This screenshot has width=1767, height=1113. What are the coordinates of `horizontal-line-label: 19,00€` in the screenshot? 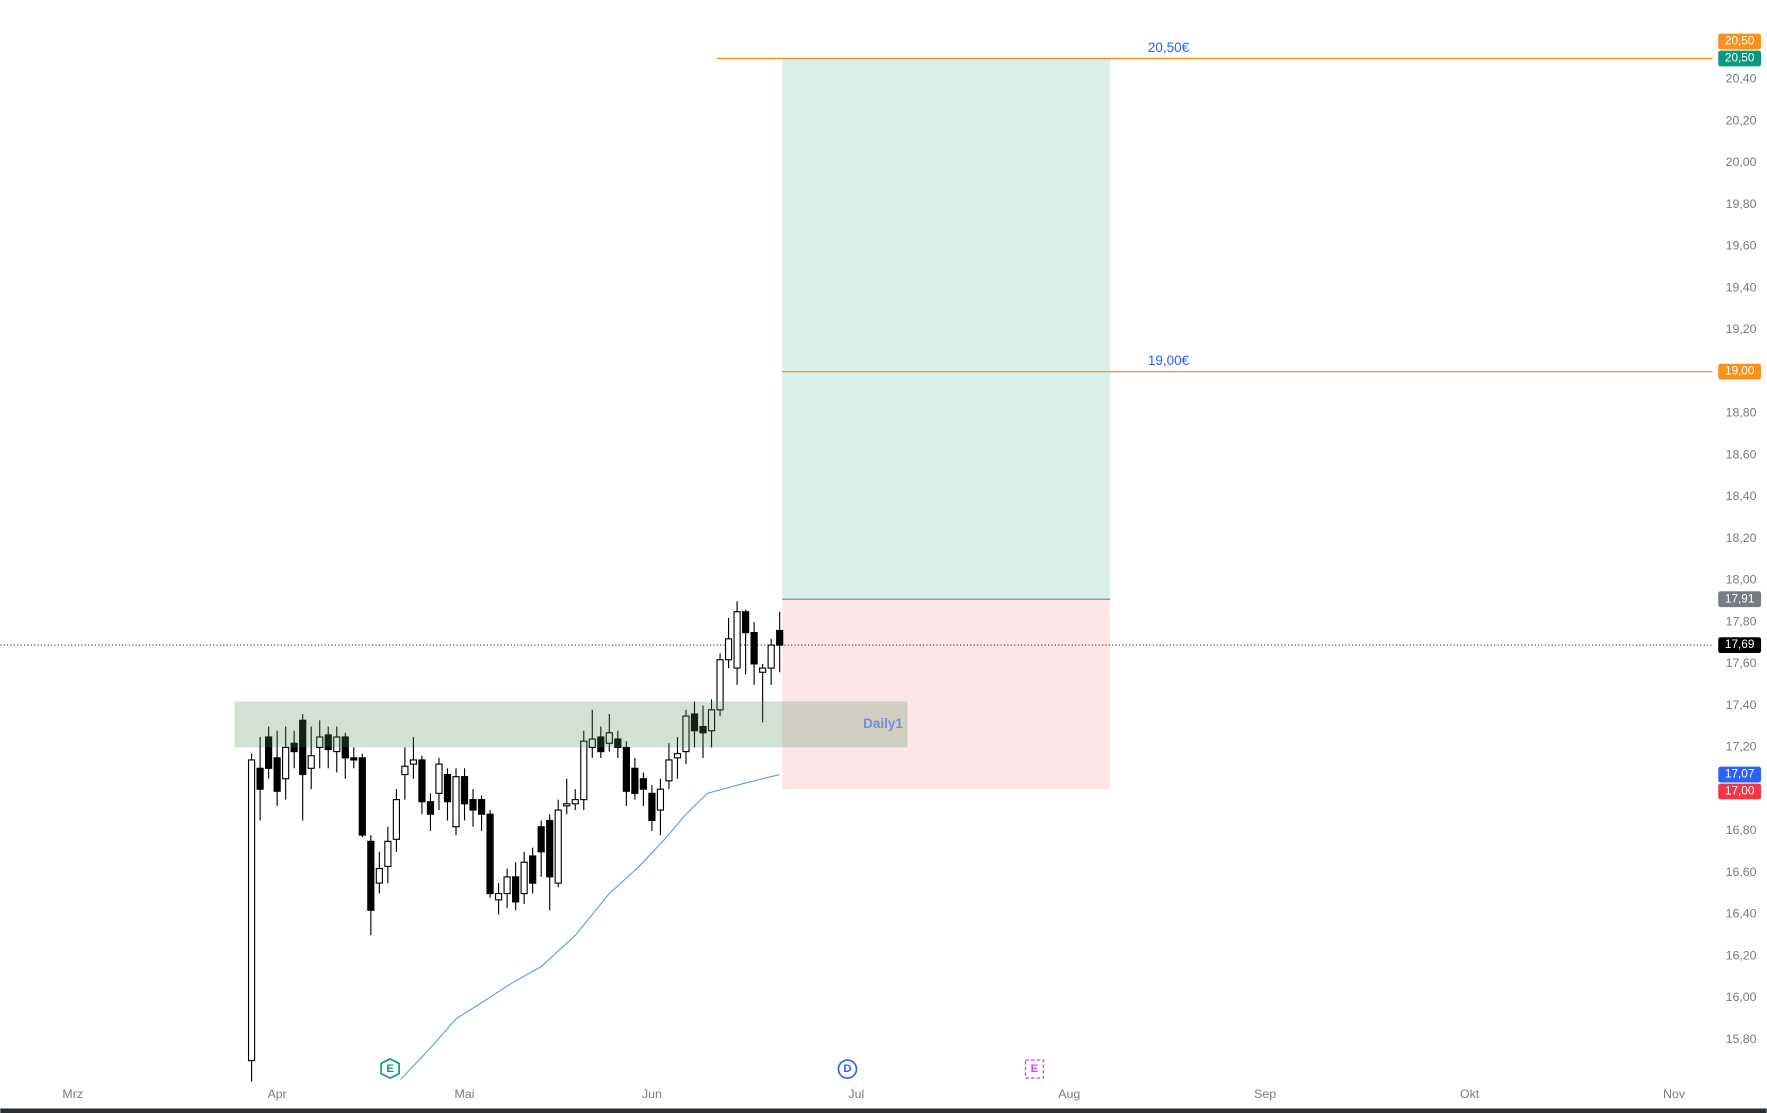 It's located at (1169, 360).